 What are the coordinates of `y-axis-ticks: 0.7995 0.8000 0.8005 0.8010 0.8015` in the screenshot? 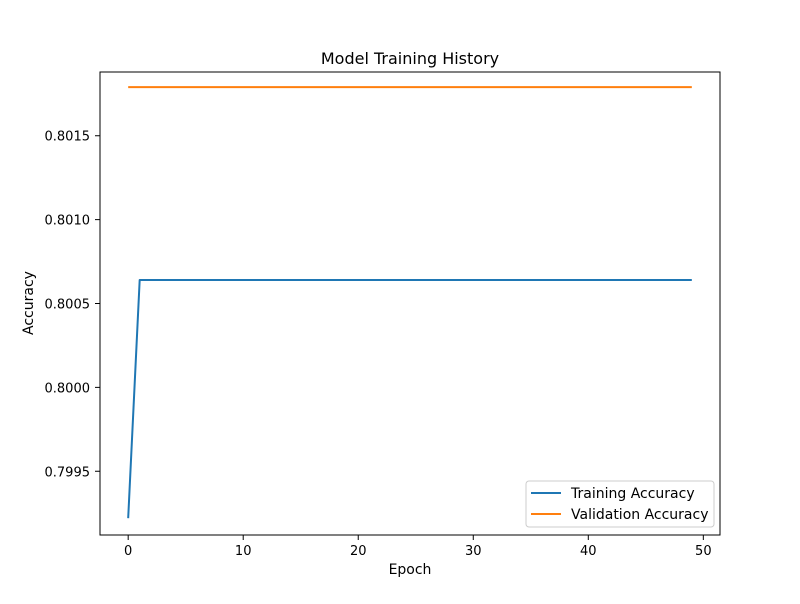 It's located at (72, 305).